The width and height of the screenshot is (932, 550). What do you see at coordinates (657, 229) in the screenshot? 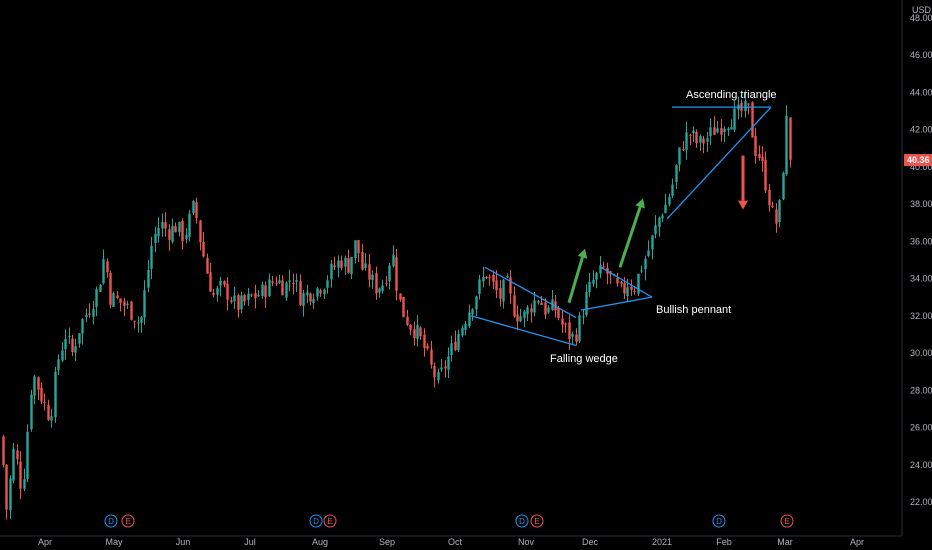
I see `direction-arrows` at bounding box center [657, 229].